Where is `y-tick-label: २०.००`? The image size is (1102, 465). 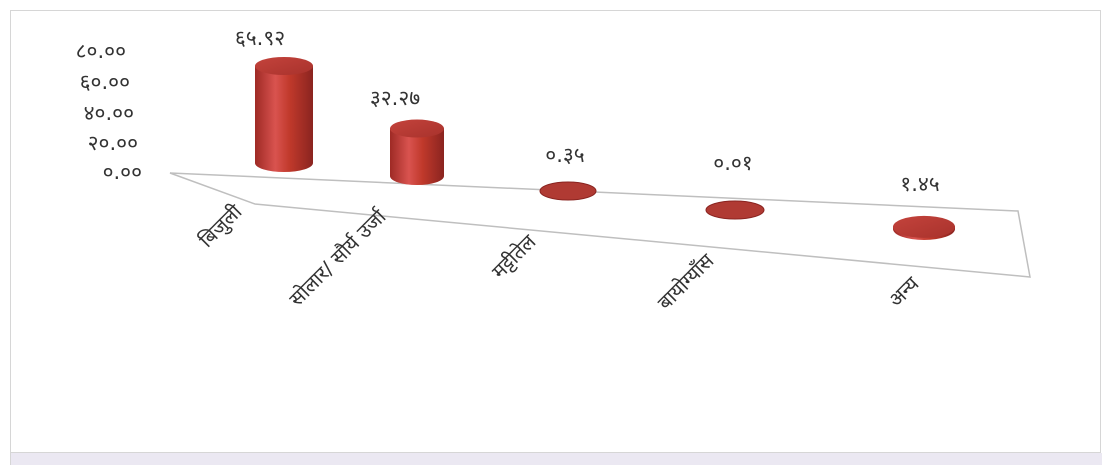 y-tick-label: २०.०० is located at coordinates (113, 143).